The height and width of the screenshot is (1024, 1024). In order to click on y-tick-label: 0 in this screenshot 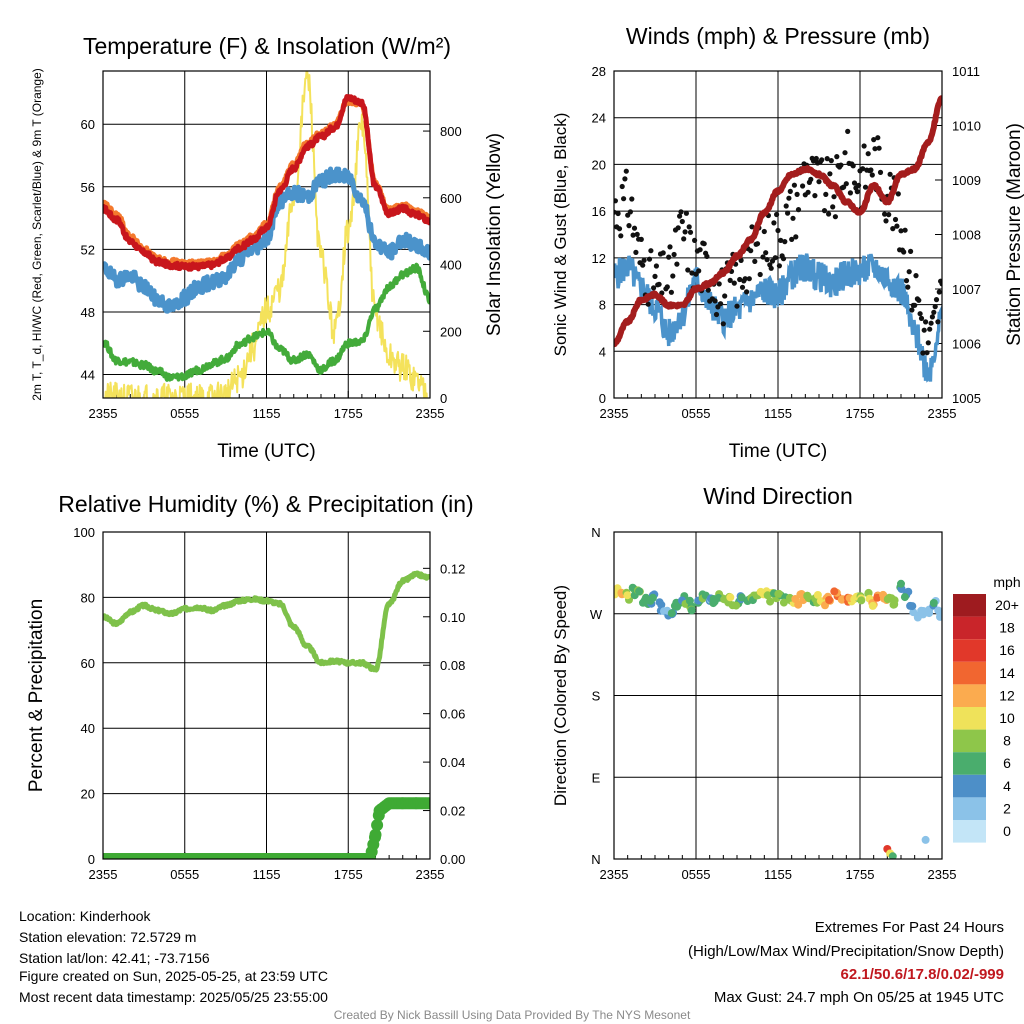, I will do `click(602, 398)`.